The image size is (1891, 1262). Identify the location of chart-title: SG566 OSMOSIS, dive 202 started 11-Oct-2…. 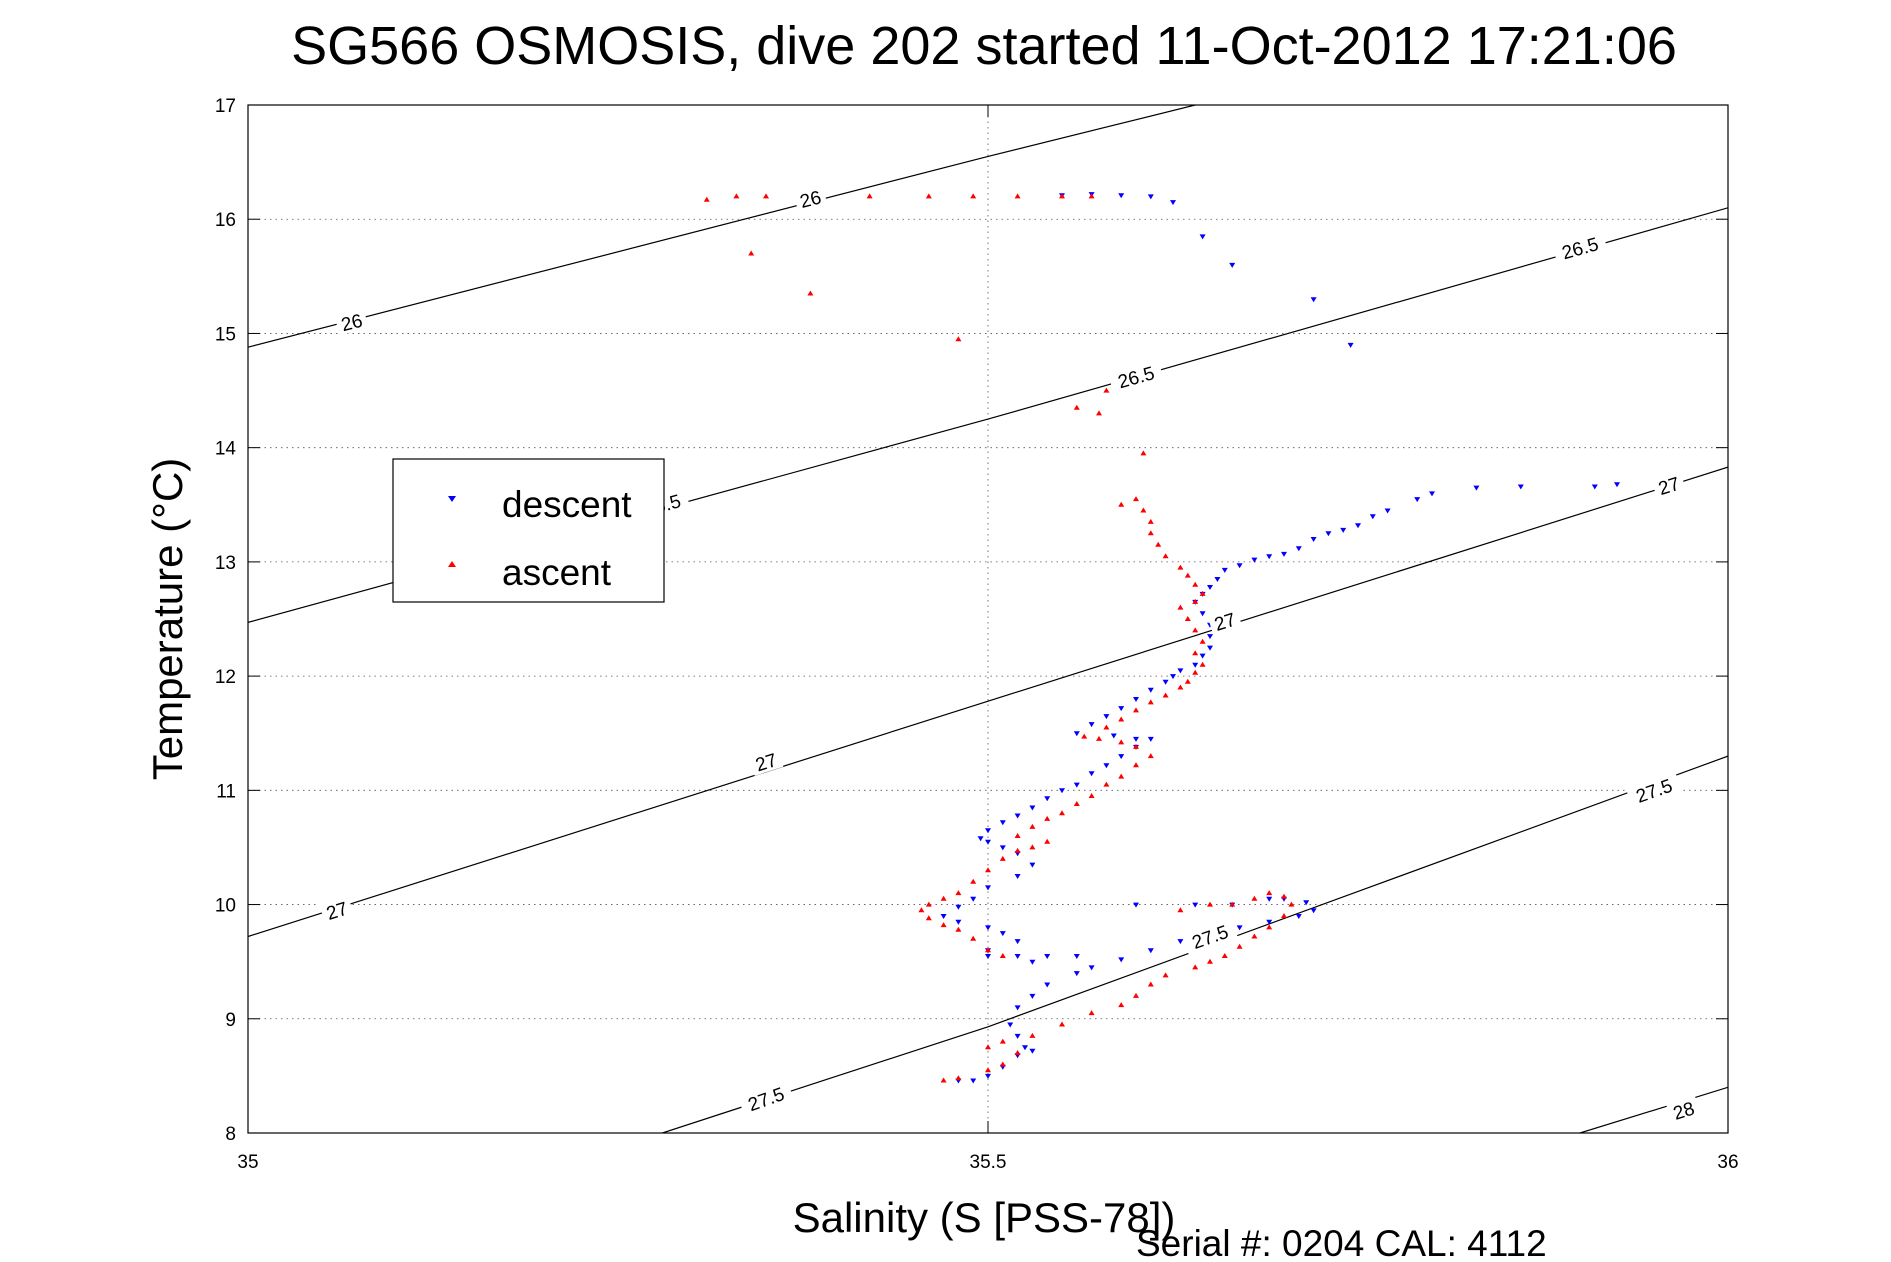
(984, 46).